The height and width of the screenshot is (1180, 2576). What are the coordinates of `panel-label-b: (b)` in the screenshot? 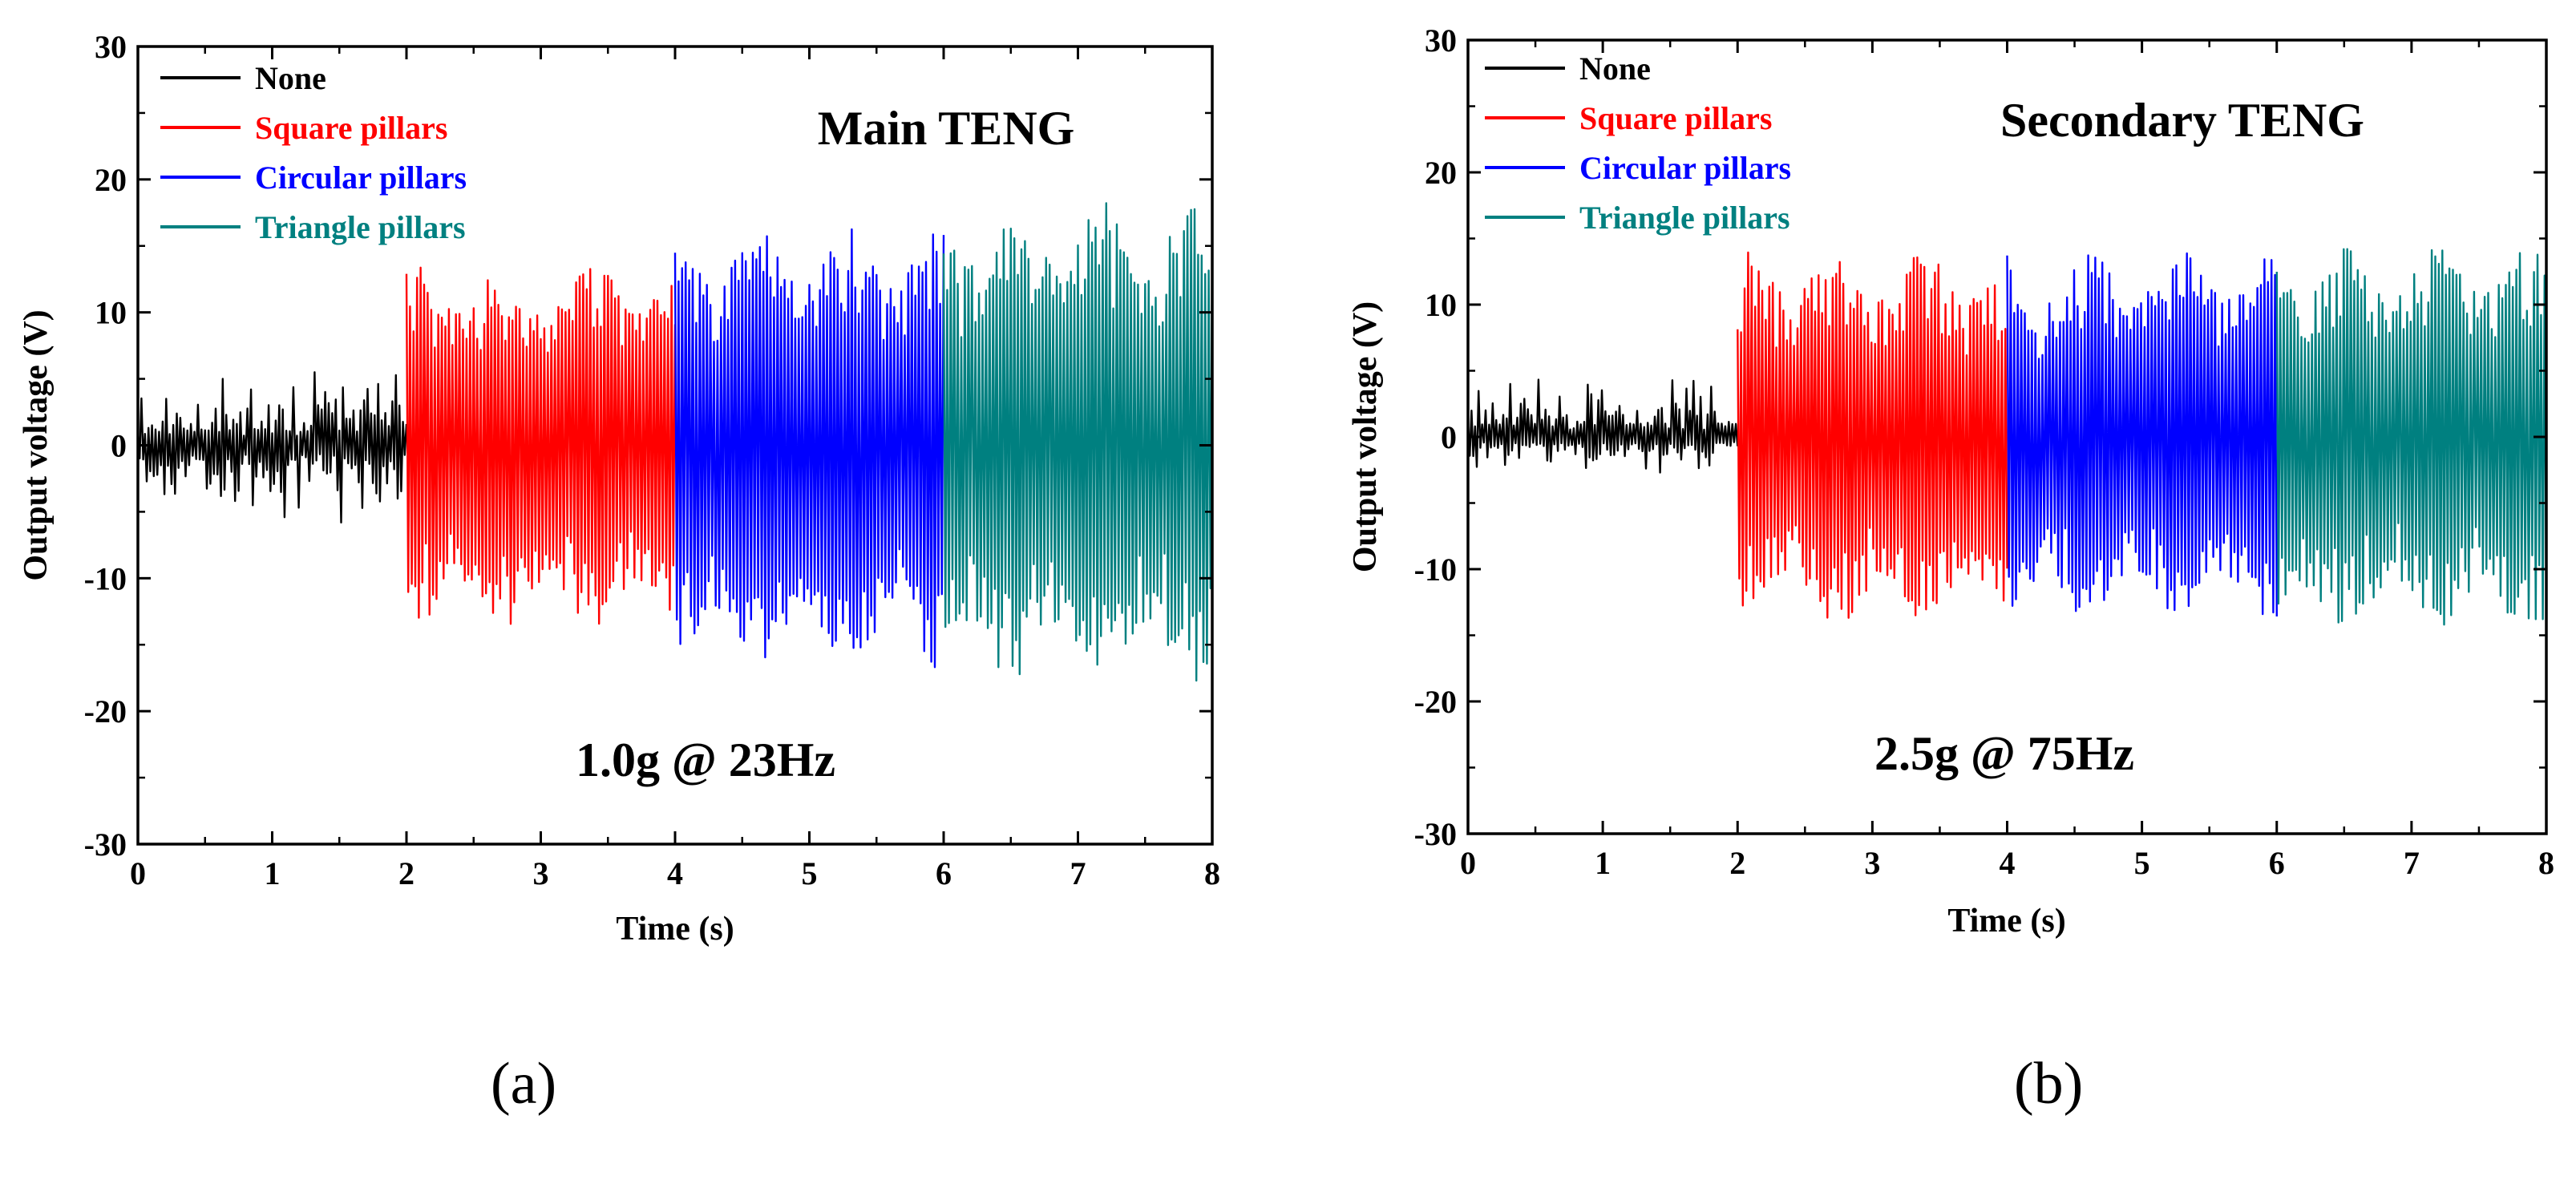 It's located at (2049, 1084).